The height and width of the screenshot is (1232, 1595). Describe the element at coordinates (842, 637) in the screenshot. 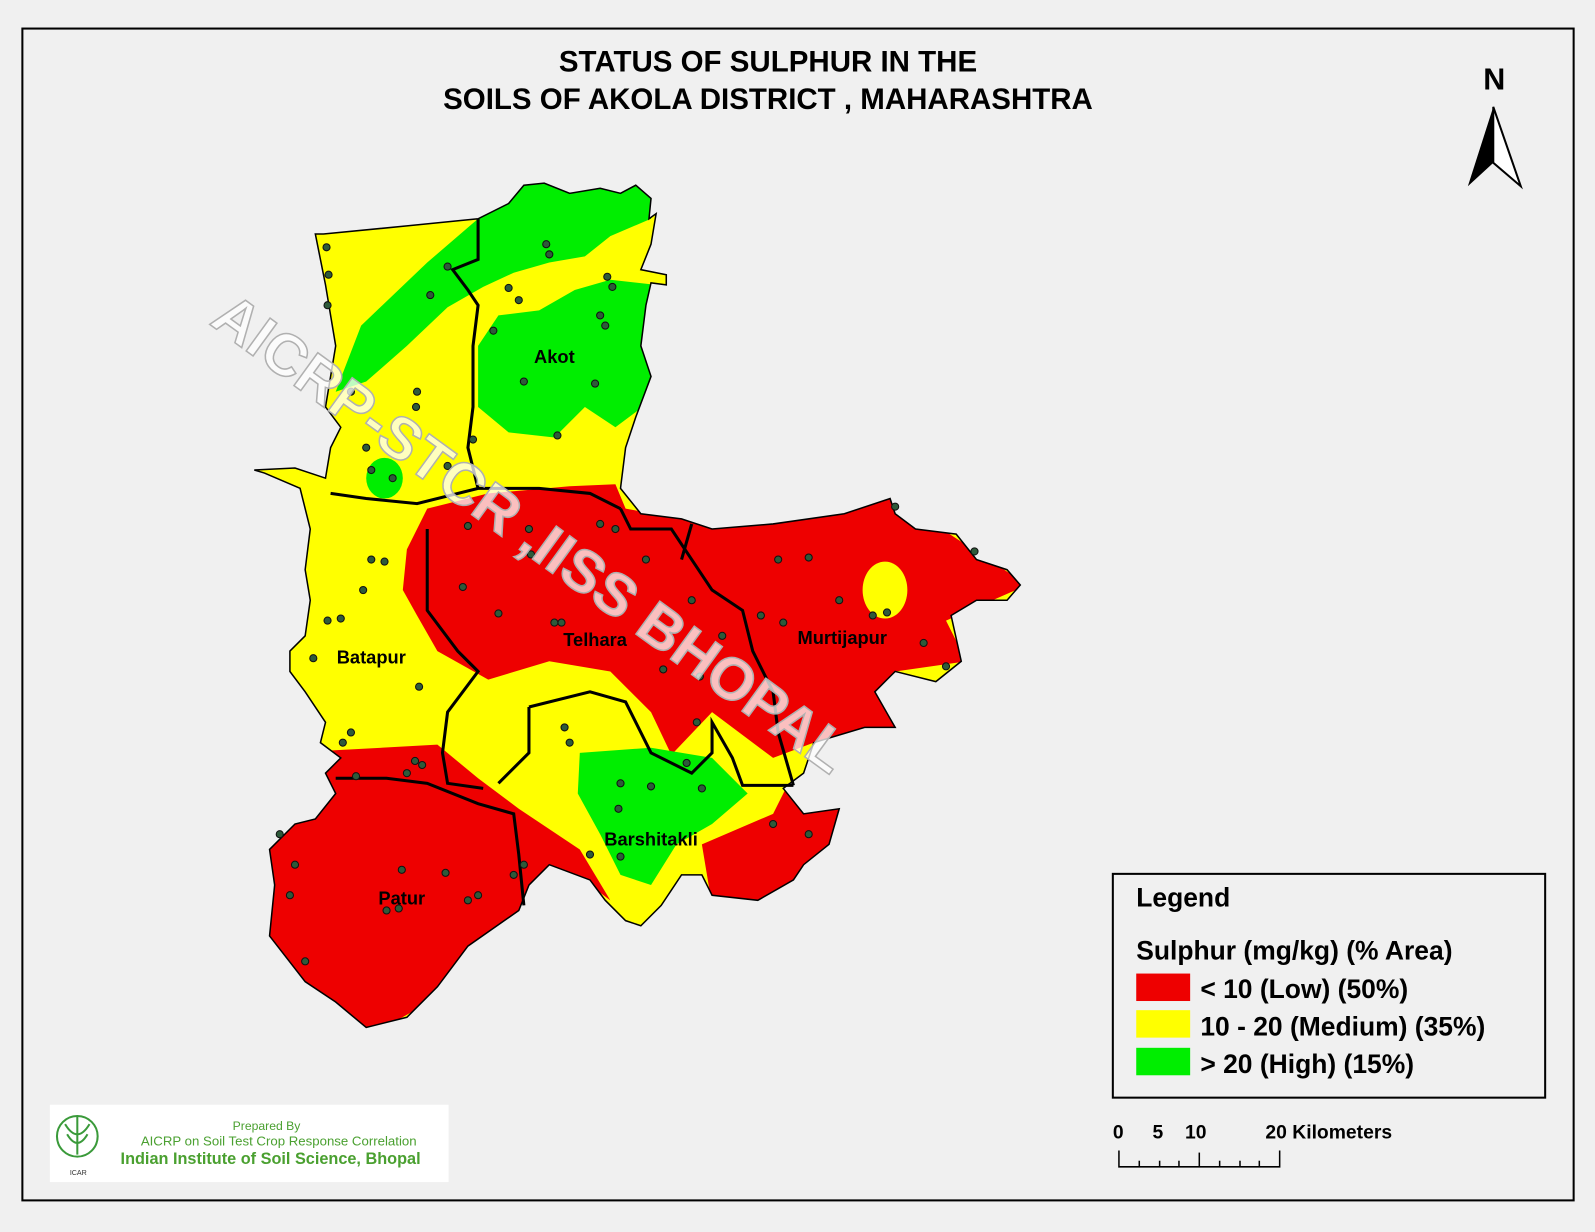

I see `taluka-label-murtijapur: Murtijapur` at that location.